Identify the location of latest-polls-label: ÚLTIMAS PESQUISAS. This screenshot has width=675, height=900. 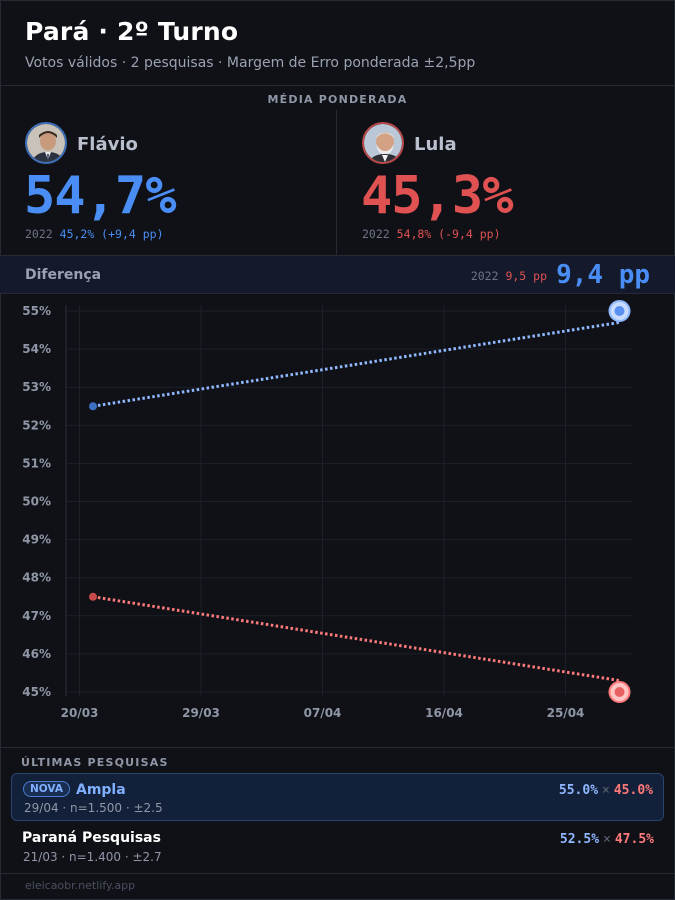
(95, 762).